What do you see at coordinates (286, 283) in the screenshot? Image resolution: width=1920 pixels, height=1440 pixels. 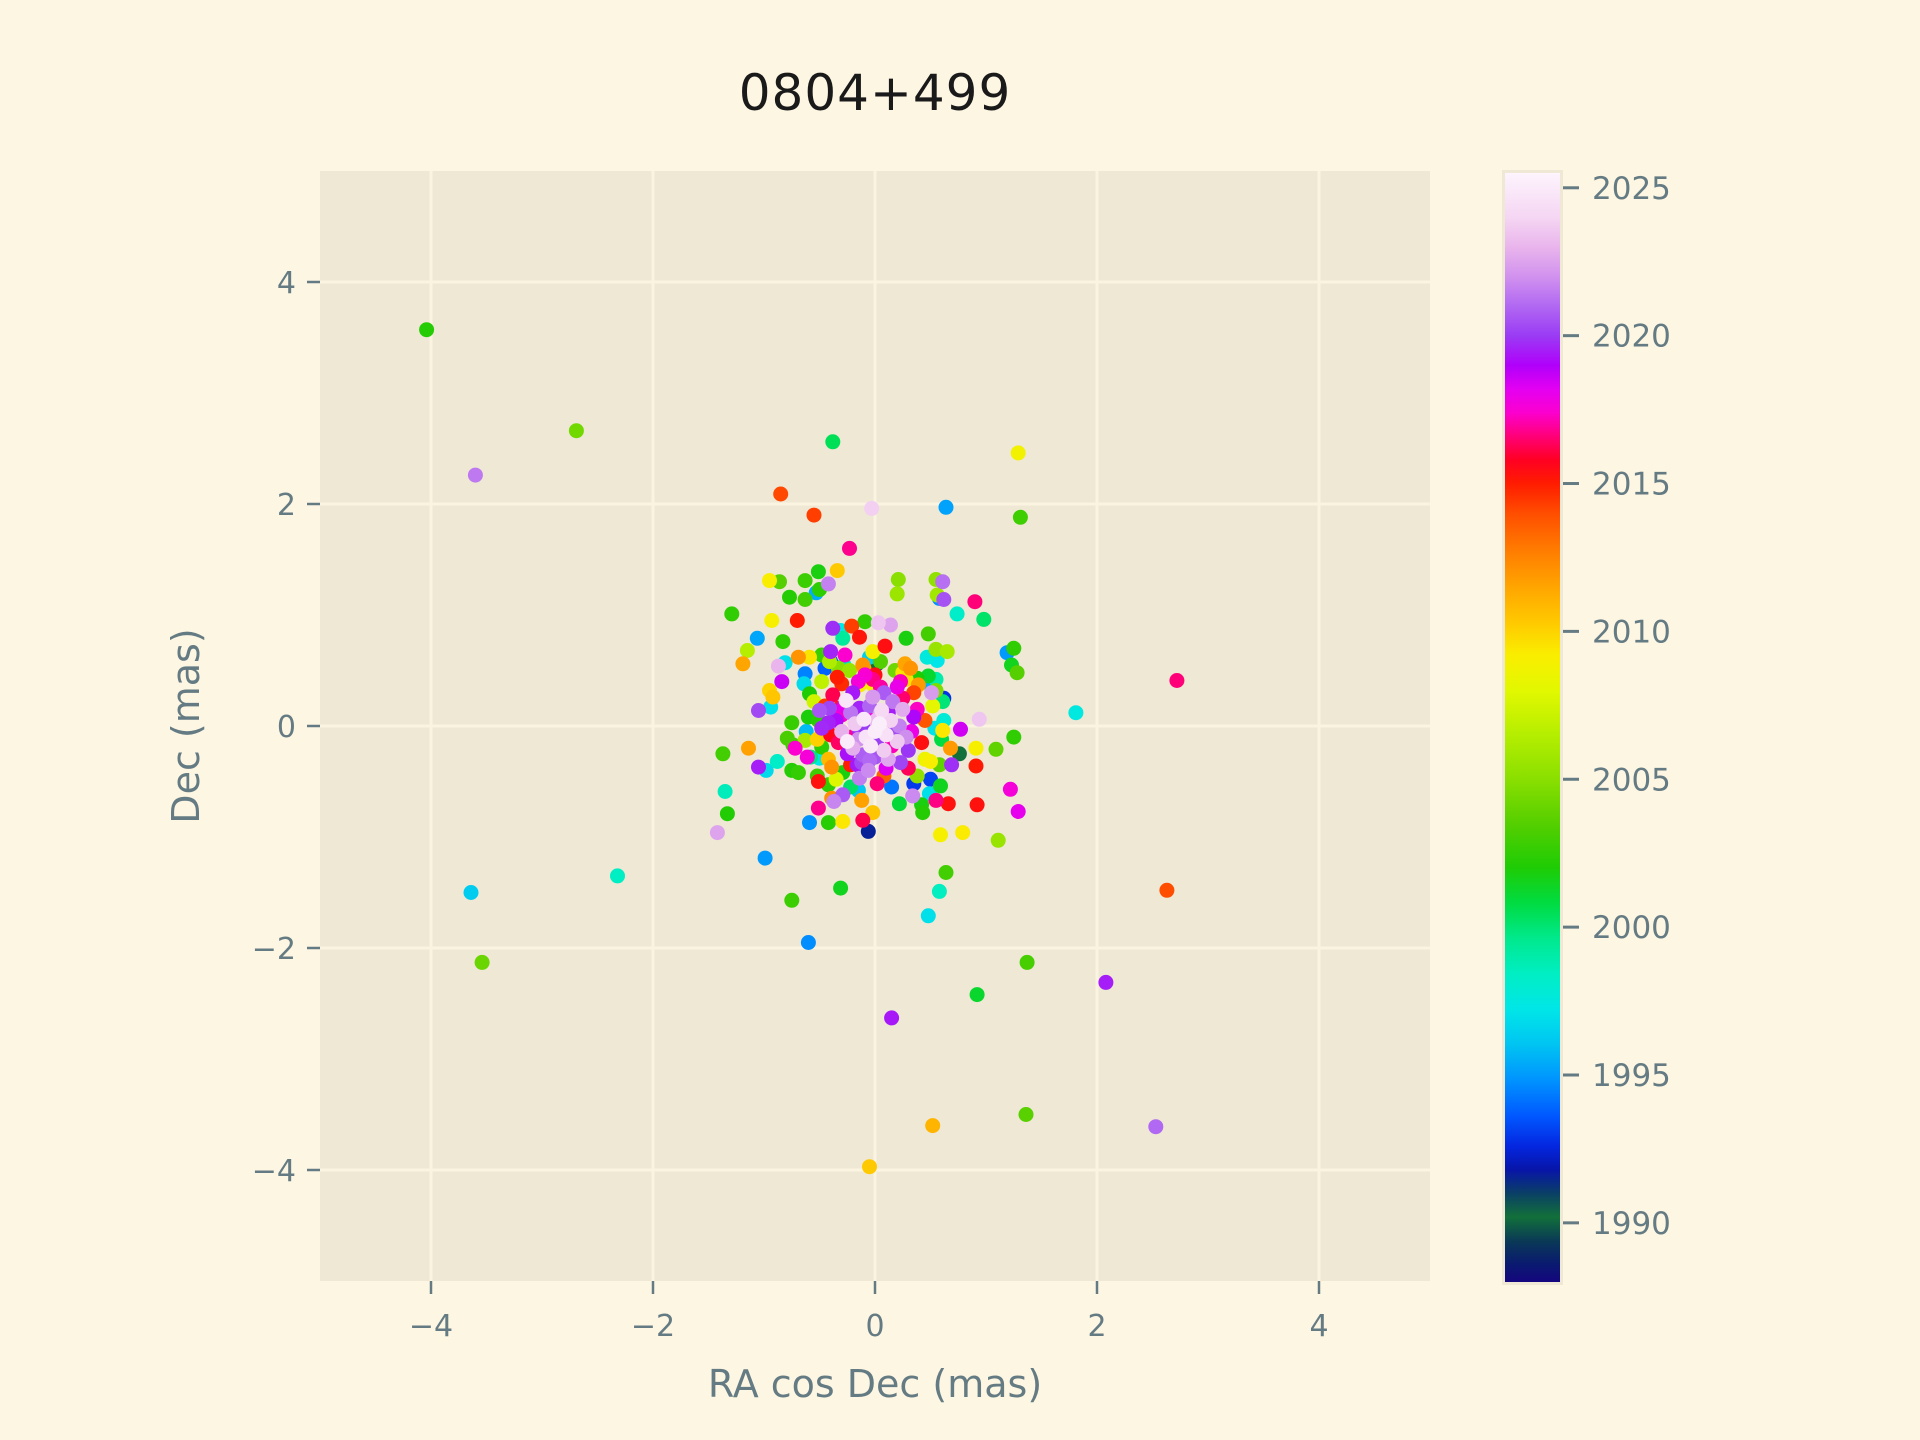 I see `y-tick-label: 4` at bounding box center [286, 283].